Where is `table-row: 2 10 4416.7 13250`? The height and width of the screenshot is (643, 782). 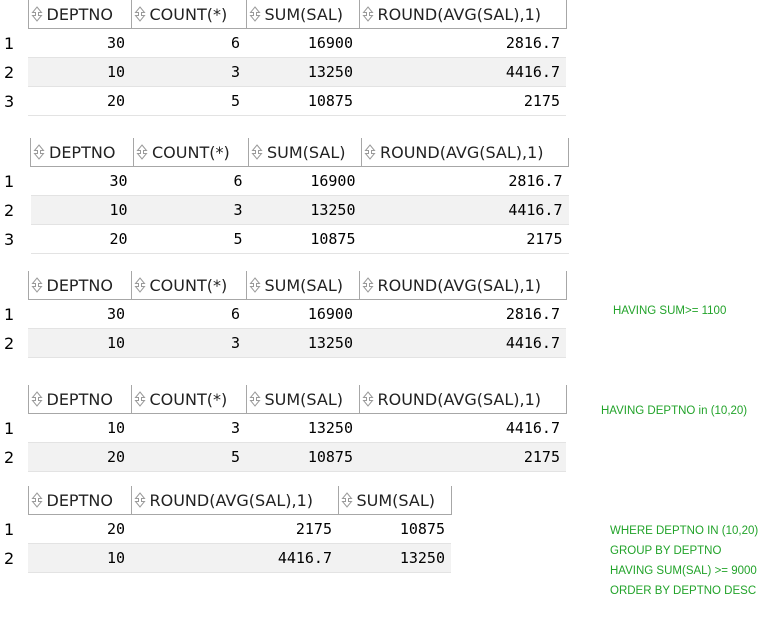
table-row: 2 10 4416.7 13250 is located at coordinates (225, 558).